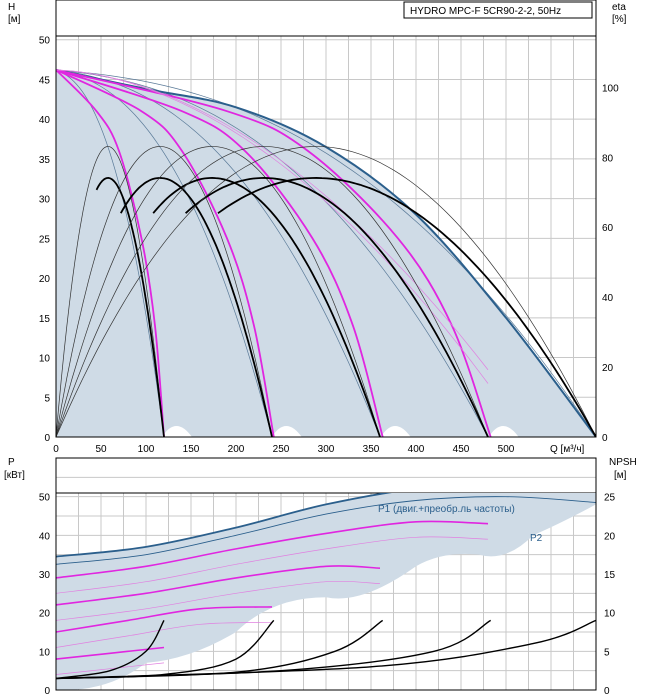 Image resolution: width=658 pixels, height=700 pixels. Describe the element at coordinates (45, 536) in the screenshot. I see `bottom-y-tick-label: 40` at that location.